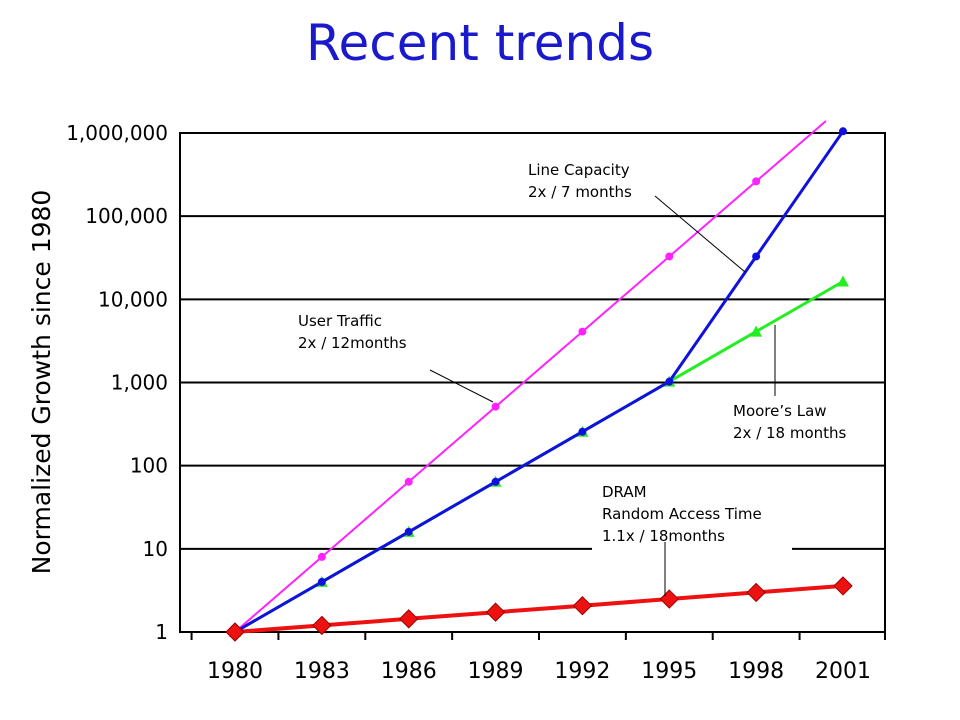 The image size is (960, 720). Describe the element at coordinates (637, 217) in the screenshot. I see `annotation-line-capacity: Line Capacity 2x / 7 months` at that location.